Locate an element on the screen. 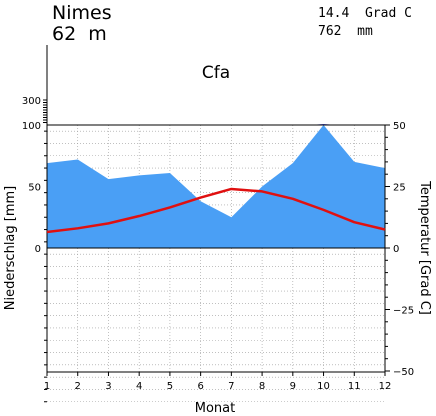 The image size is (436, 416). x-tick-label: 11 is located at coordinates (354, 386).